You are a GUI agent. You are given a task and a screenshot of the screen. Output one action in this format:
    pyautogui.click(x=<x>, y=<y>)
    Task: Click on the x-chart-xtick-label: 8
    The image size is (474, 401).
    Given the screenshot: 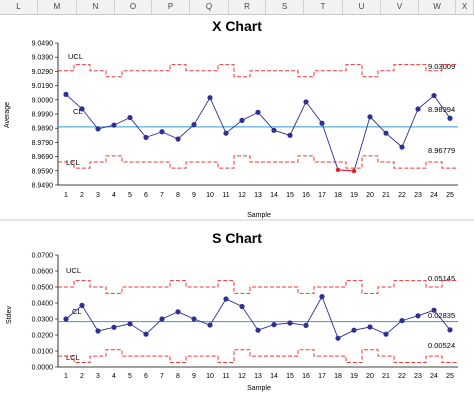 What is the action you would take?
    pyautogui.click(x=178, y=195)
    